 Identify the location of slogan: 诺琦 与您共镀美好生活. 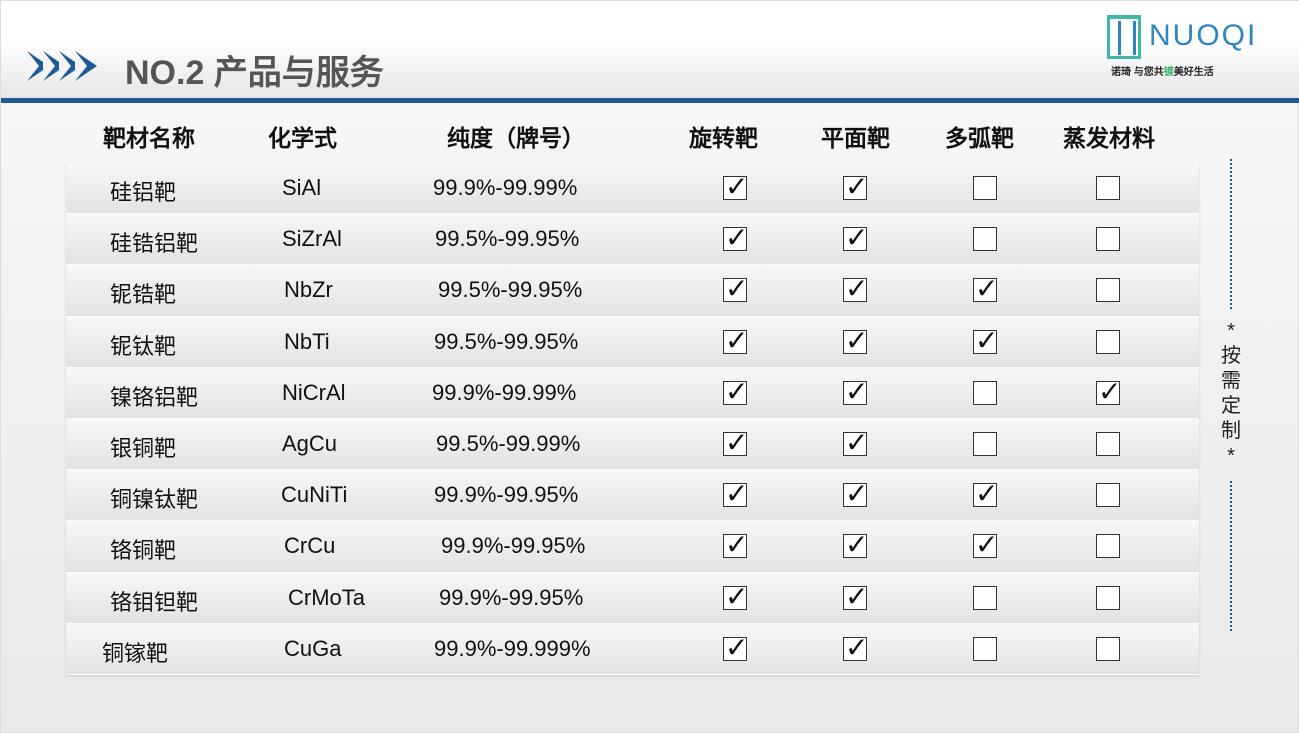
(1162, 70).